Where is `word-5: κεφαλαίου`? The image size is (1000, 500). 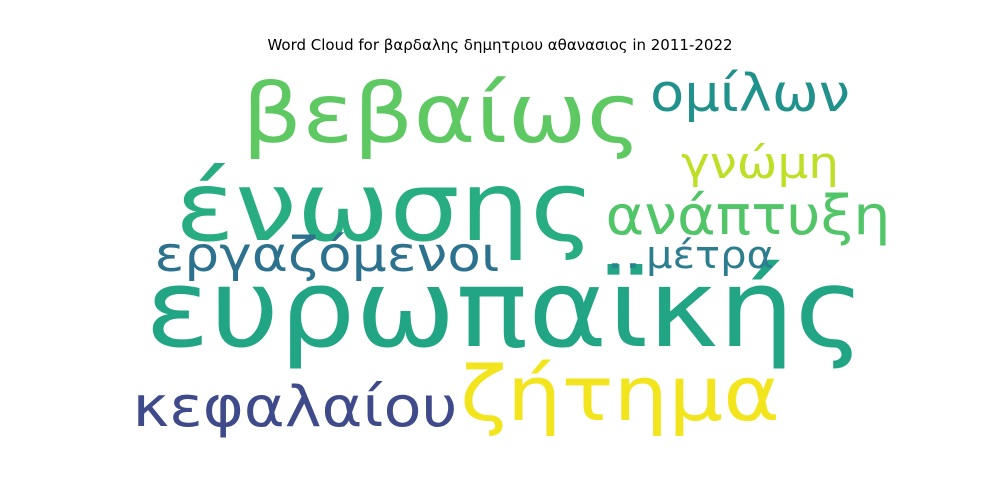
word-5: κεφαλαίου is located at coordinates (295, 407).